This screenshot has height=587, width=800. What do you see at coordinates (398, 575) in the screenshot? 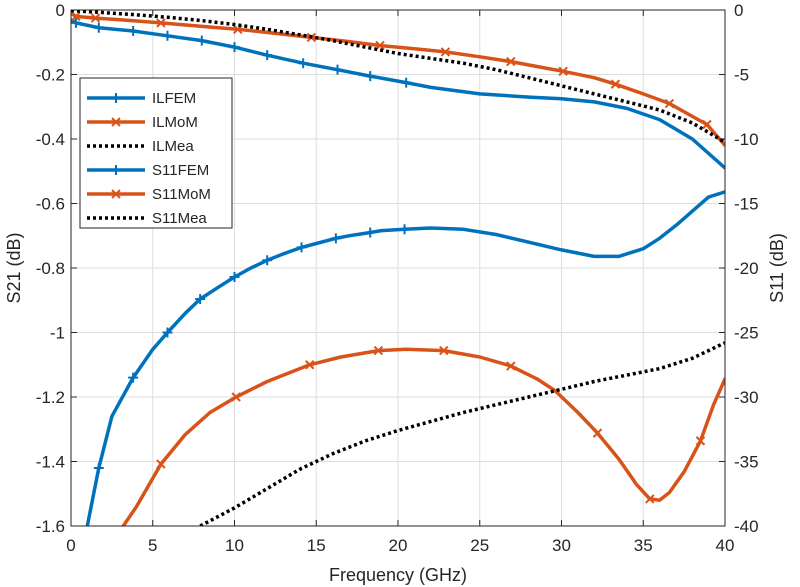
I see `x-axis-label: Frequency (GHz)` at bounding box center [398, 575].